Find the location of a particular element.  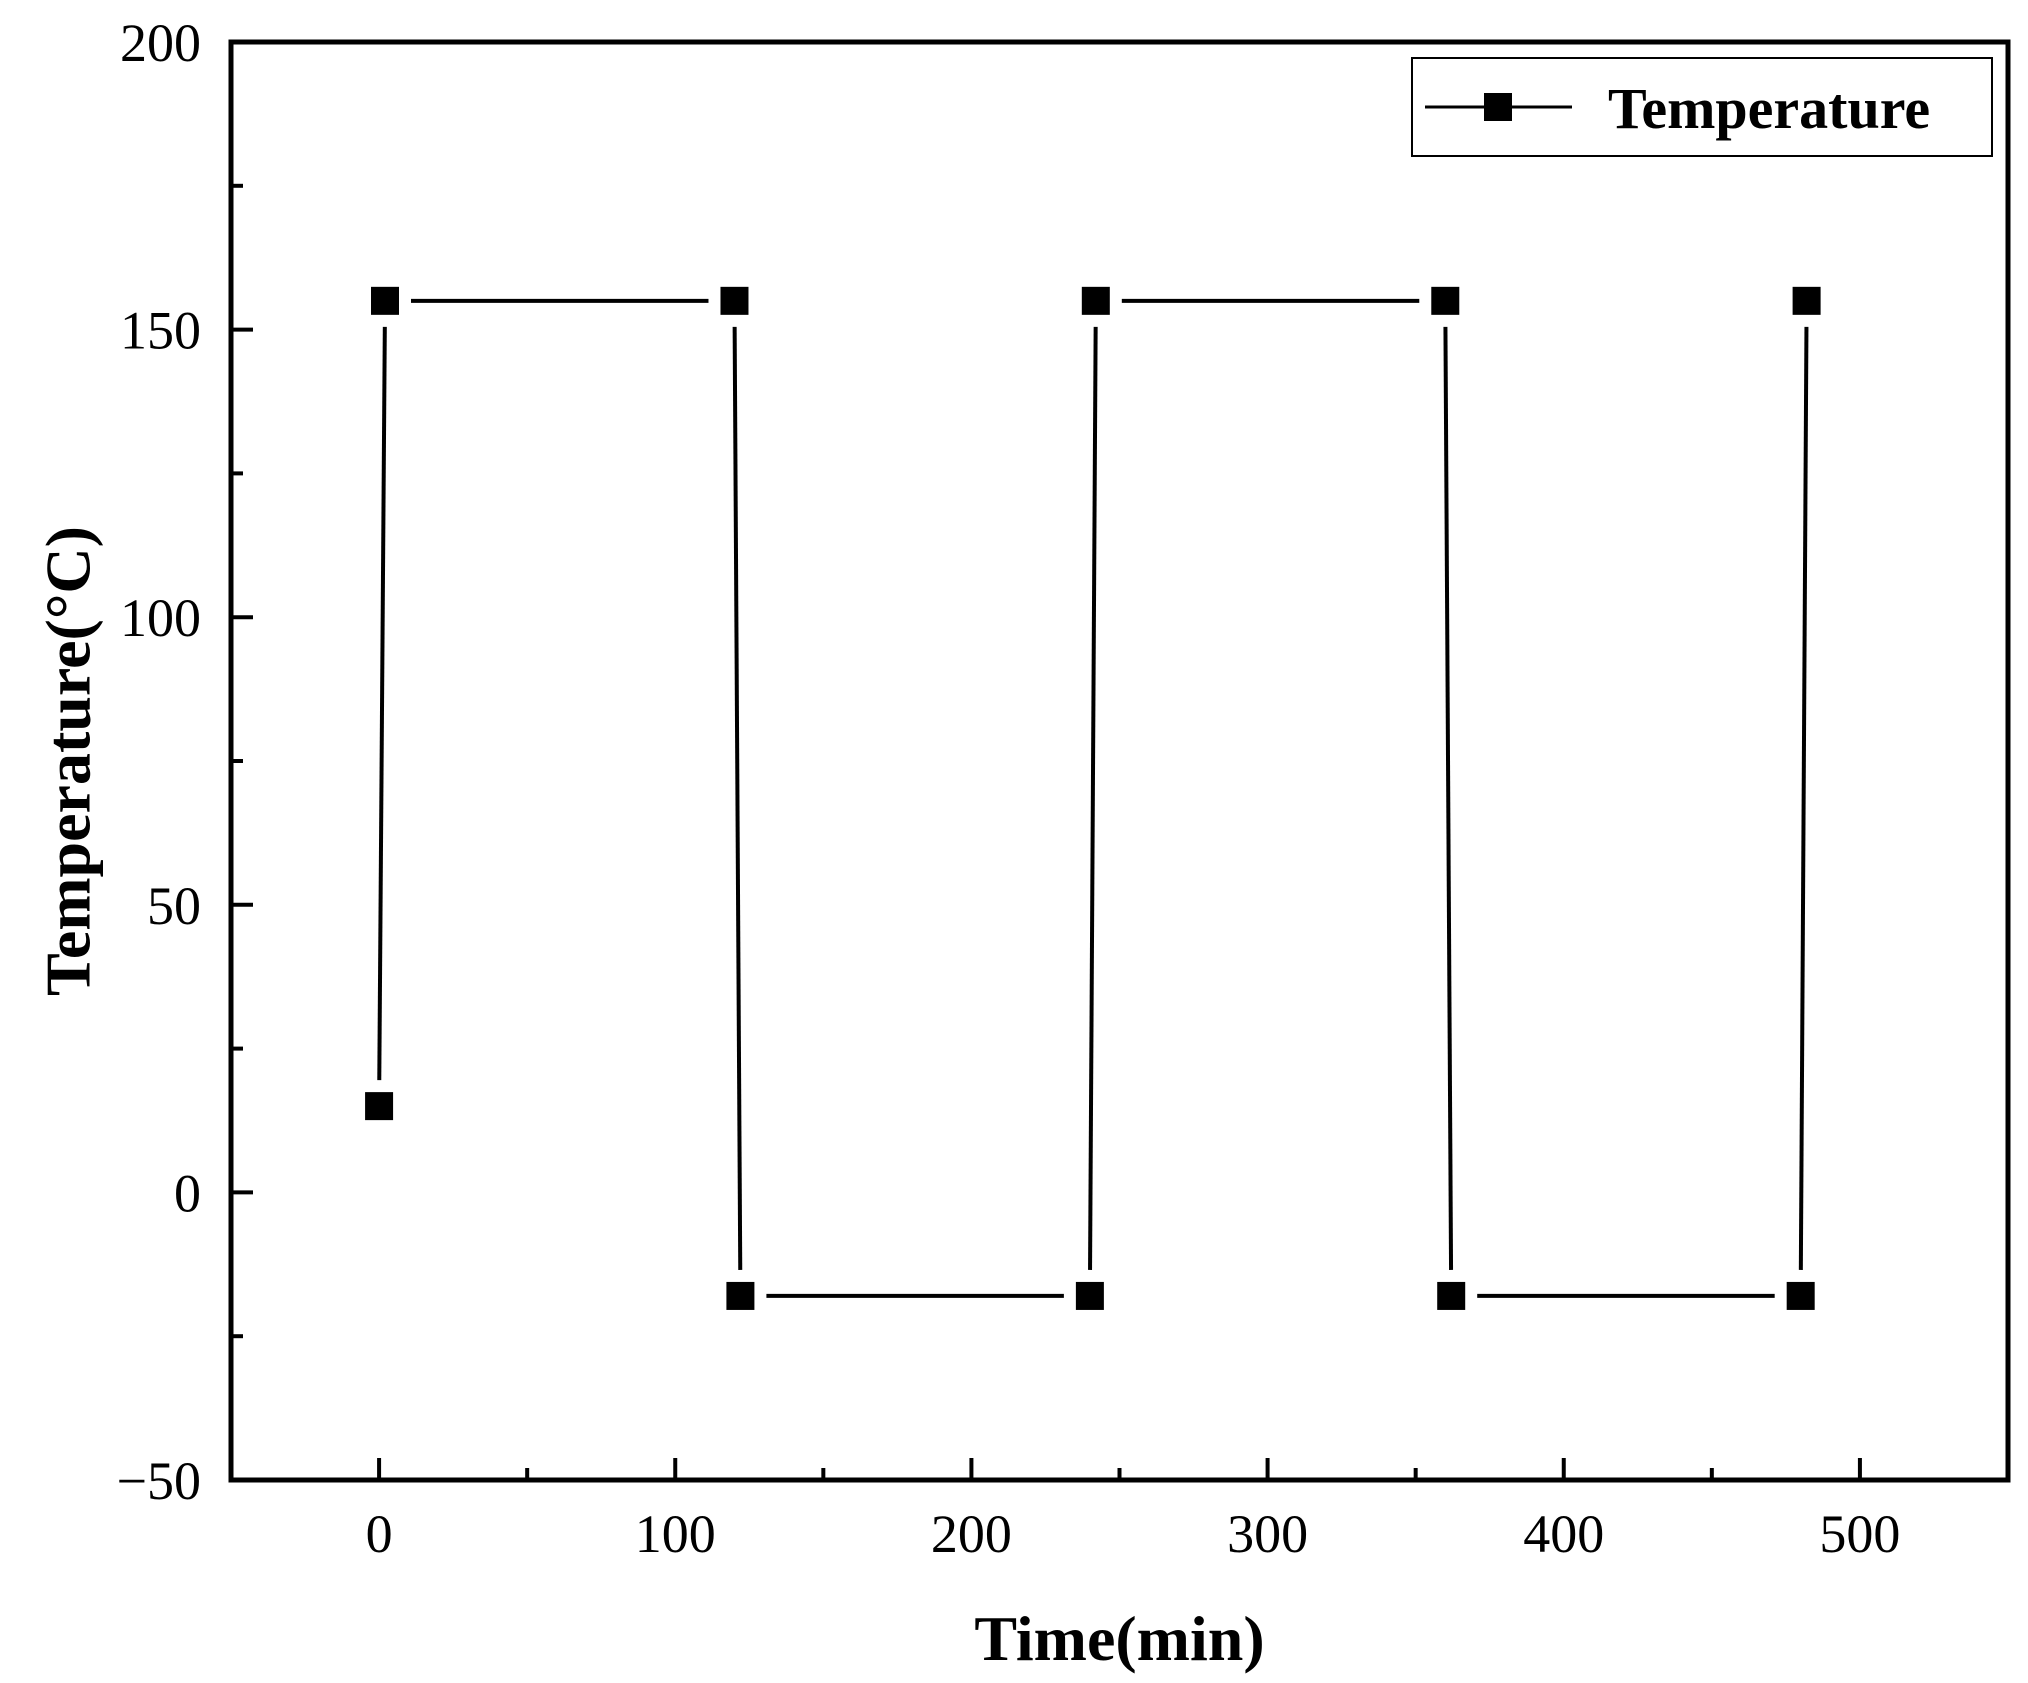

y-axis-title: Temperature(°C) is located at coordinates (68, 761).